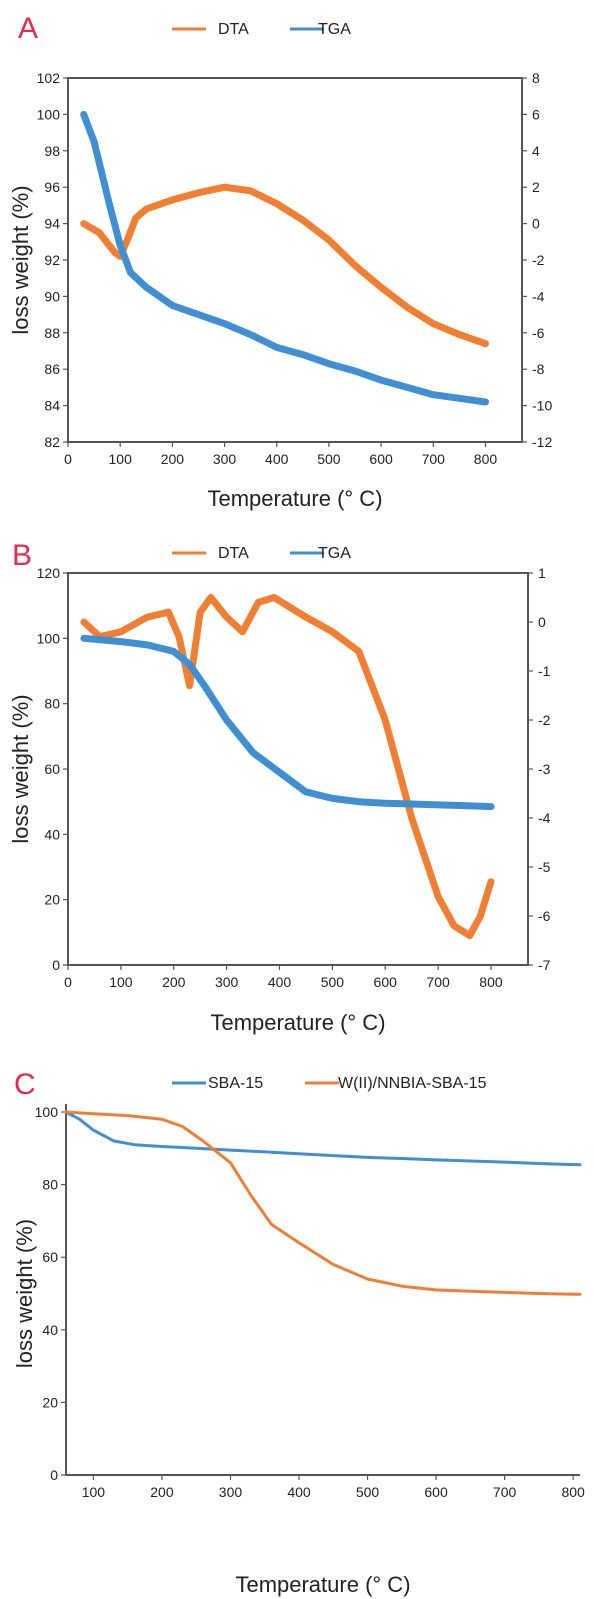  I want to click on panel-letter: C, so click(25, 1084).